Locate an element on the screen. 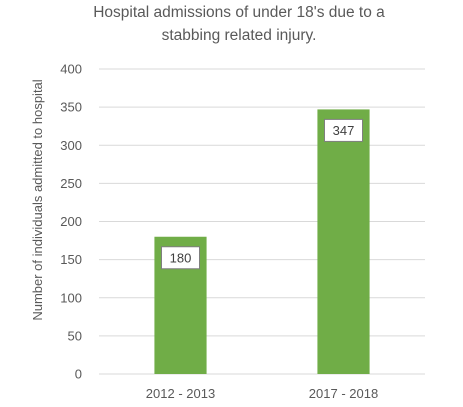 This screenshot has width=463, height=407. y-tick-label: 100 is located at coordinates (71, 297).